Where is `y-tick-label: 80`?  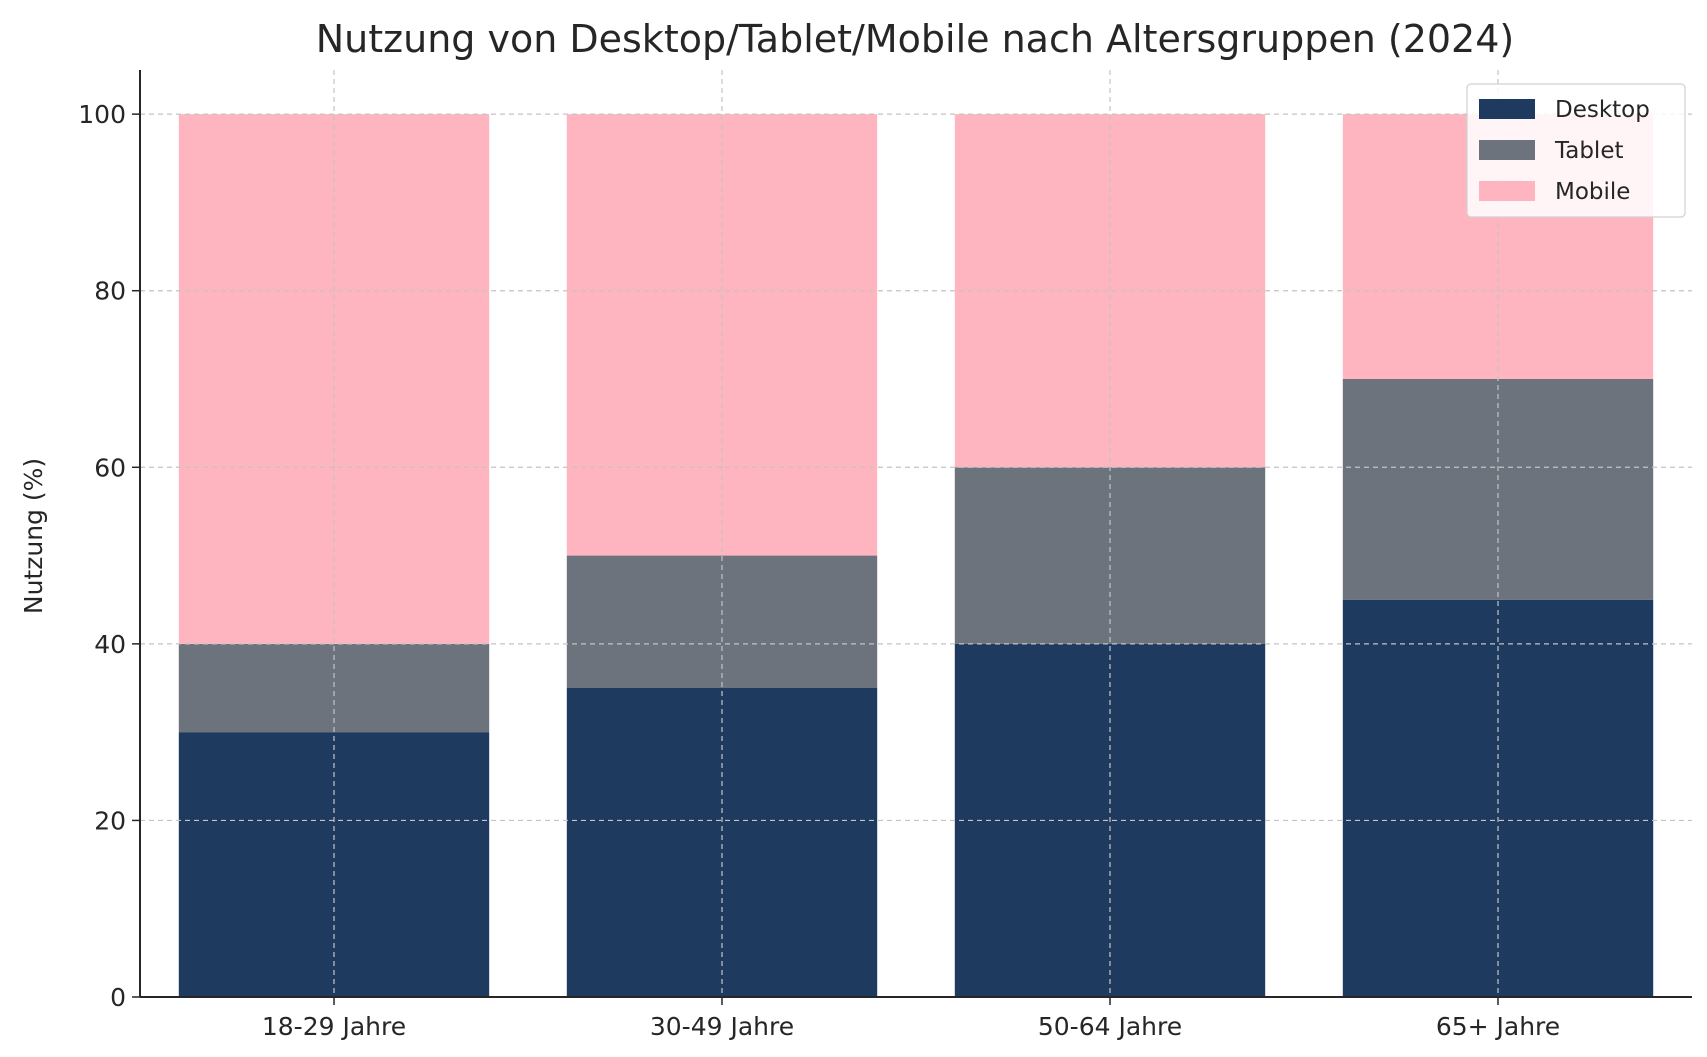
y-tick-label: 80 is located at coordinates (110, 291).